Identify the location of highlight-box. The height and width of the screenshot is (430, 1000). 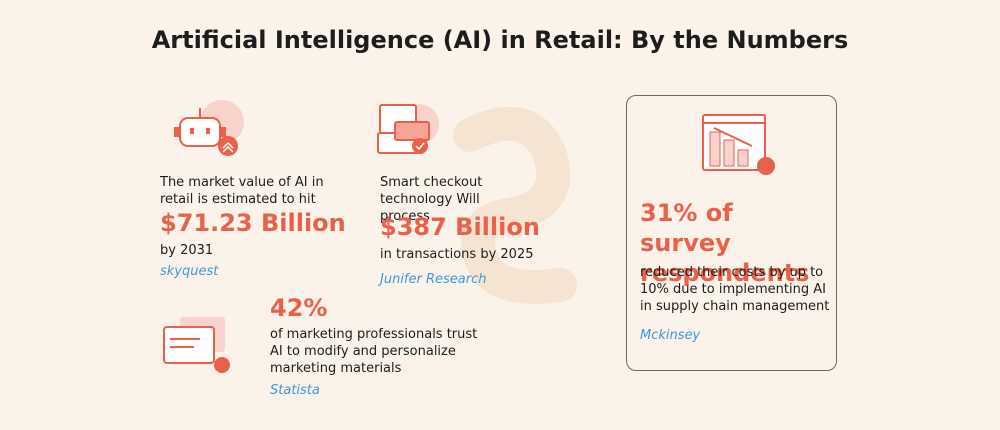
(731, 233).